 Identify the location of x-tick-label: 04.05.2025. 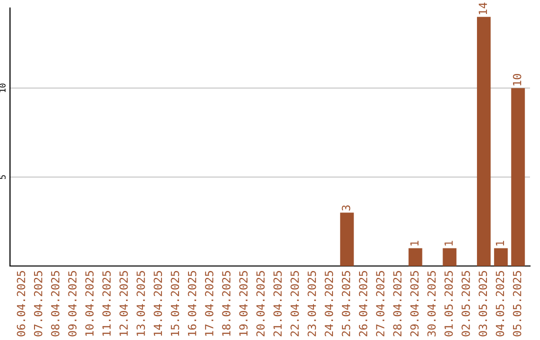
(500, 303).